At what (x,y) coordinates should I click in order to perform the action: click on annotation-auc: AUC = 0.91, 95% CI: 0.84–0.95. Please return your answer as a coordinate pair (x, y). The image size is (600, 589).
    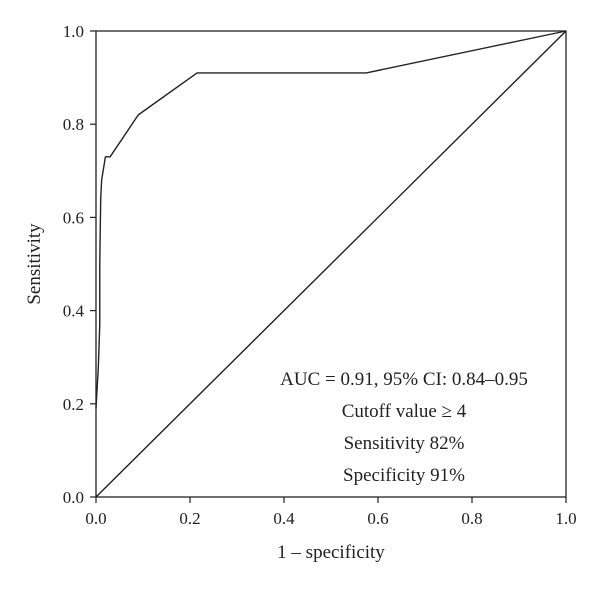
    Looking at the image, I should click on (404, 379).